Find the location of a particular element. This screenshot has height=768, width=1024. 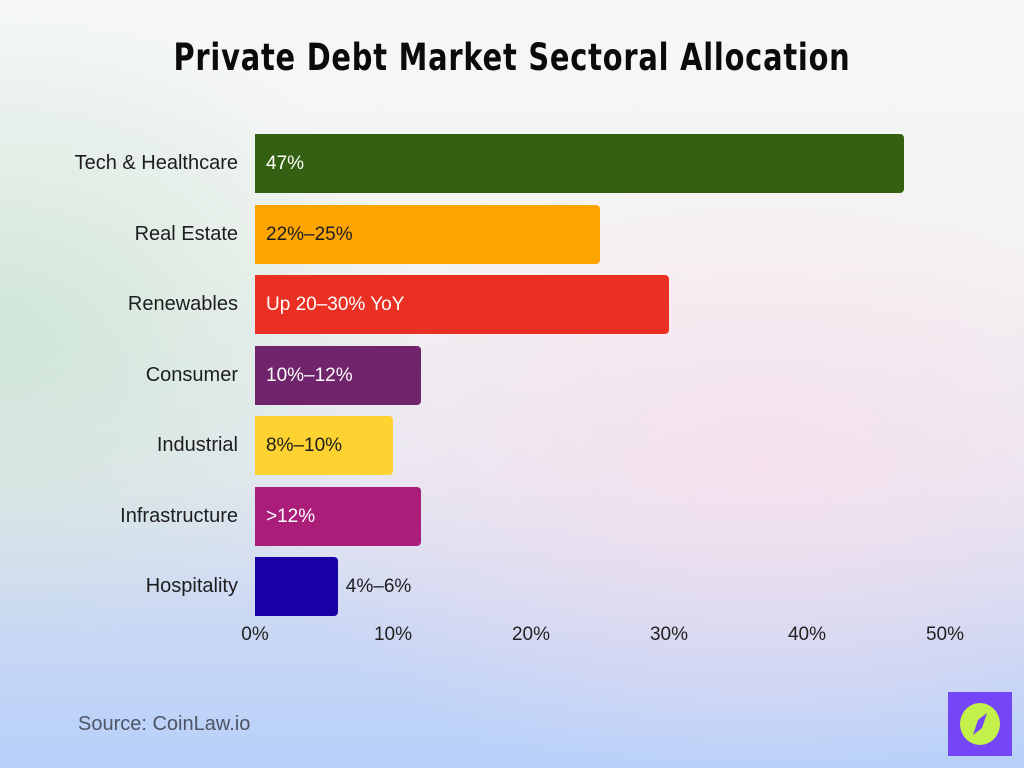

bar-value-label: 10%–12% is located at coordinates (309, 375).